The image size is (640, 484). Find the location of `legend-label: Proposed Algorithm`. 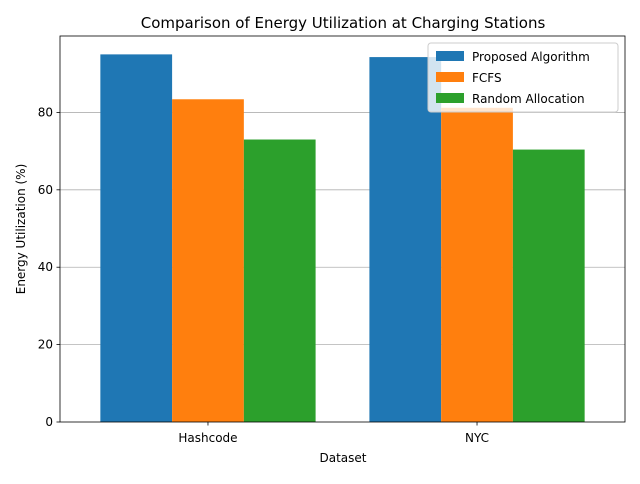

legend-label: Proposed Algorithm is located at coordinates (531, 57).